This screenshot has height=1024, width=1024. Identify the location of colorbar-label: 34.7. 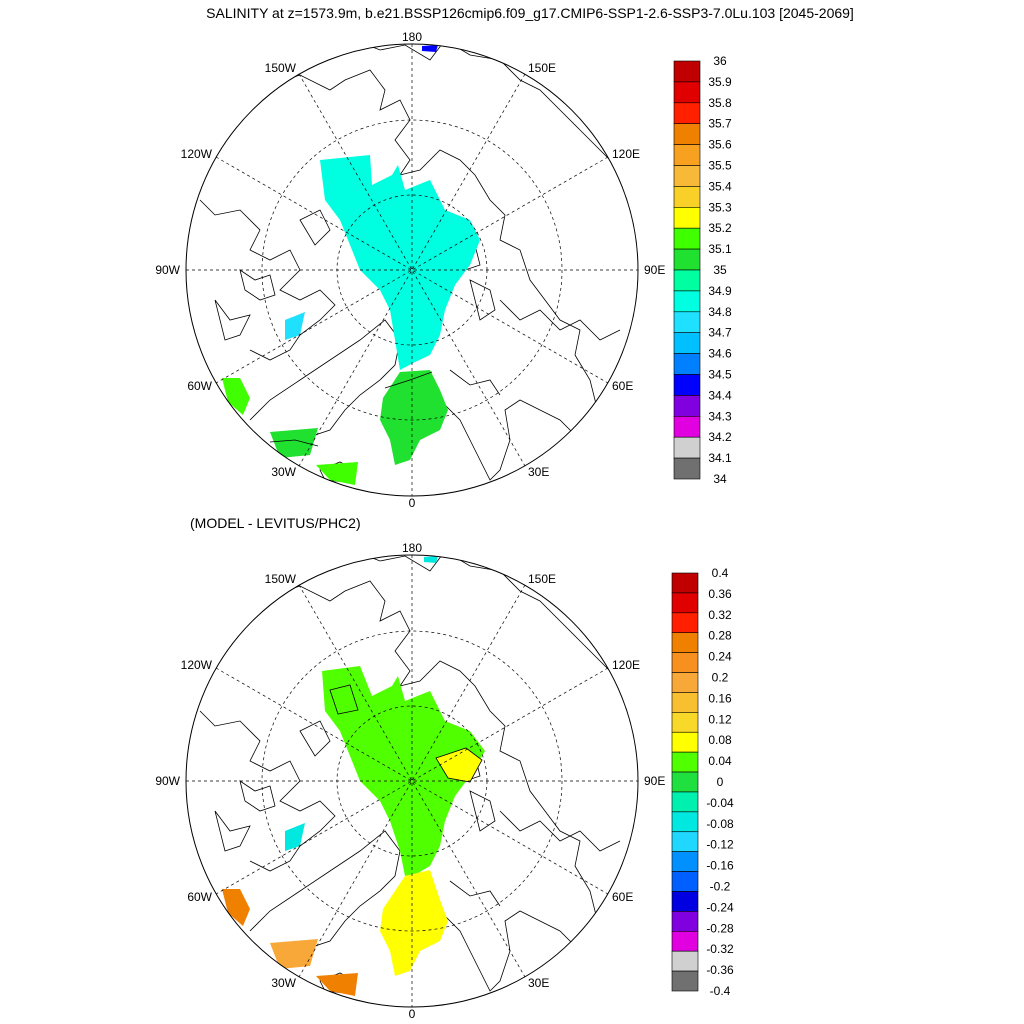
(720, 333).